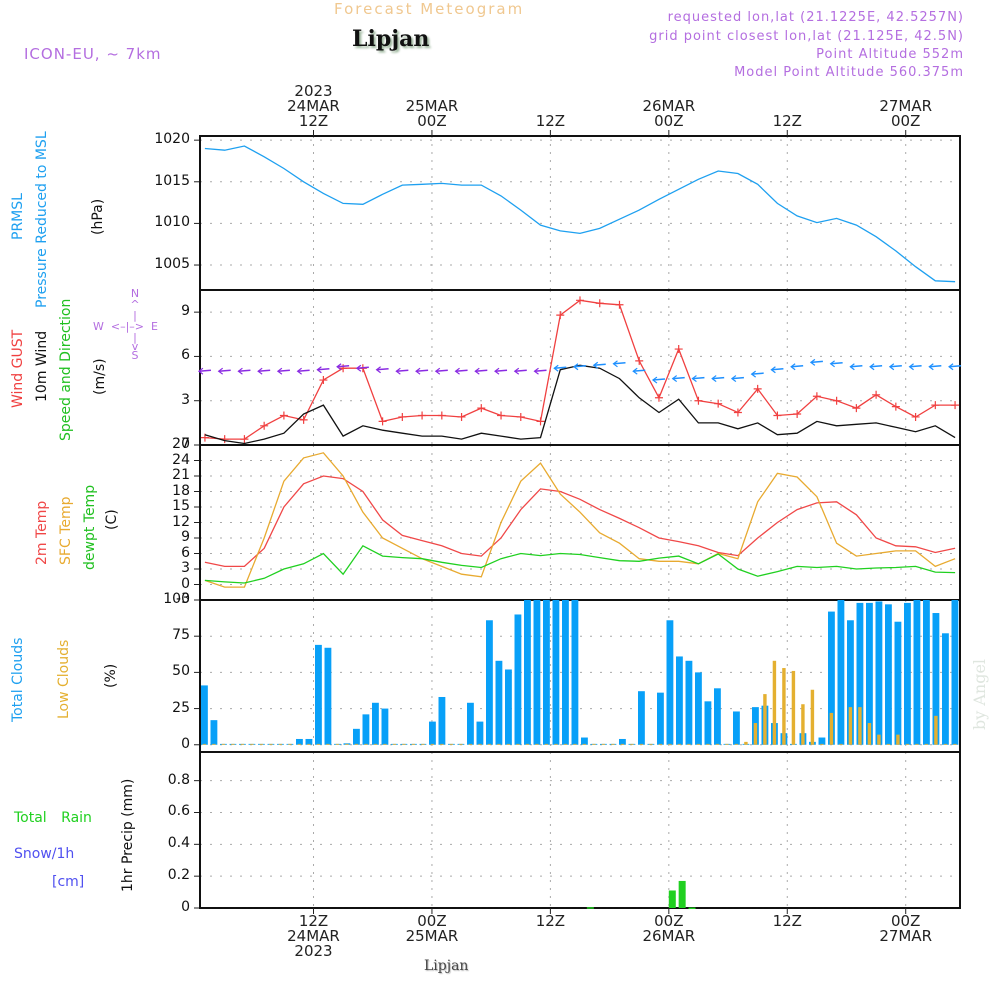 Image resolution: width=1000 pixels, height=1000 pixels. I want to click on y-tick-label: 12, so click(181, 521).